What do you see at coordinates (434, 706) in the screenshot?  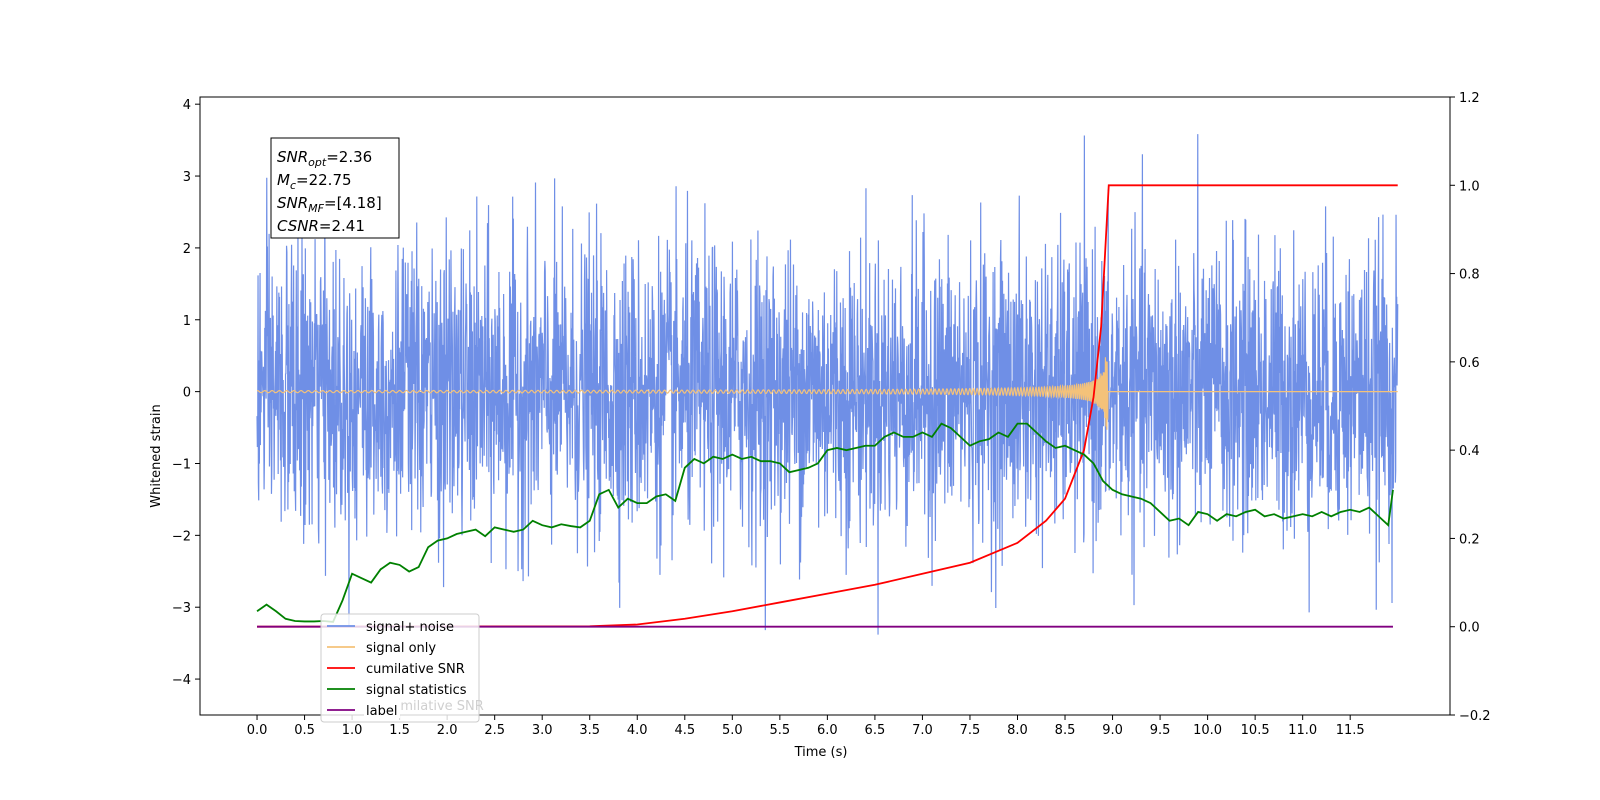 I see `legend-hidden-text: cumilative SNR` at bounding box center [434, 706].